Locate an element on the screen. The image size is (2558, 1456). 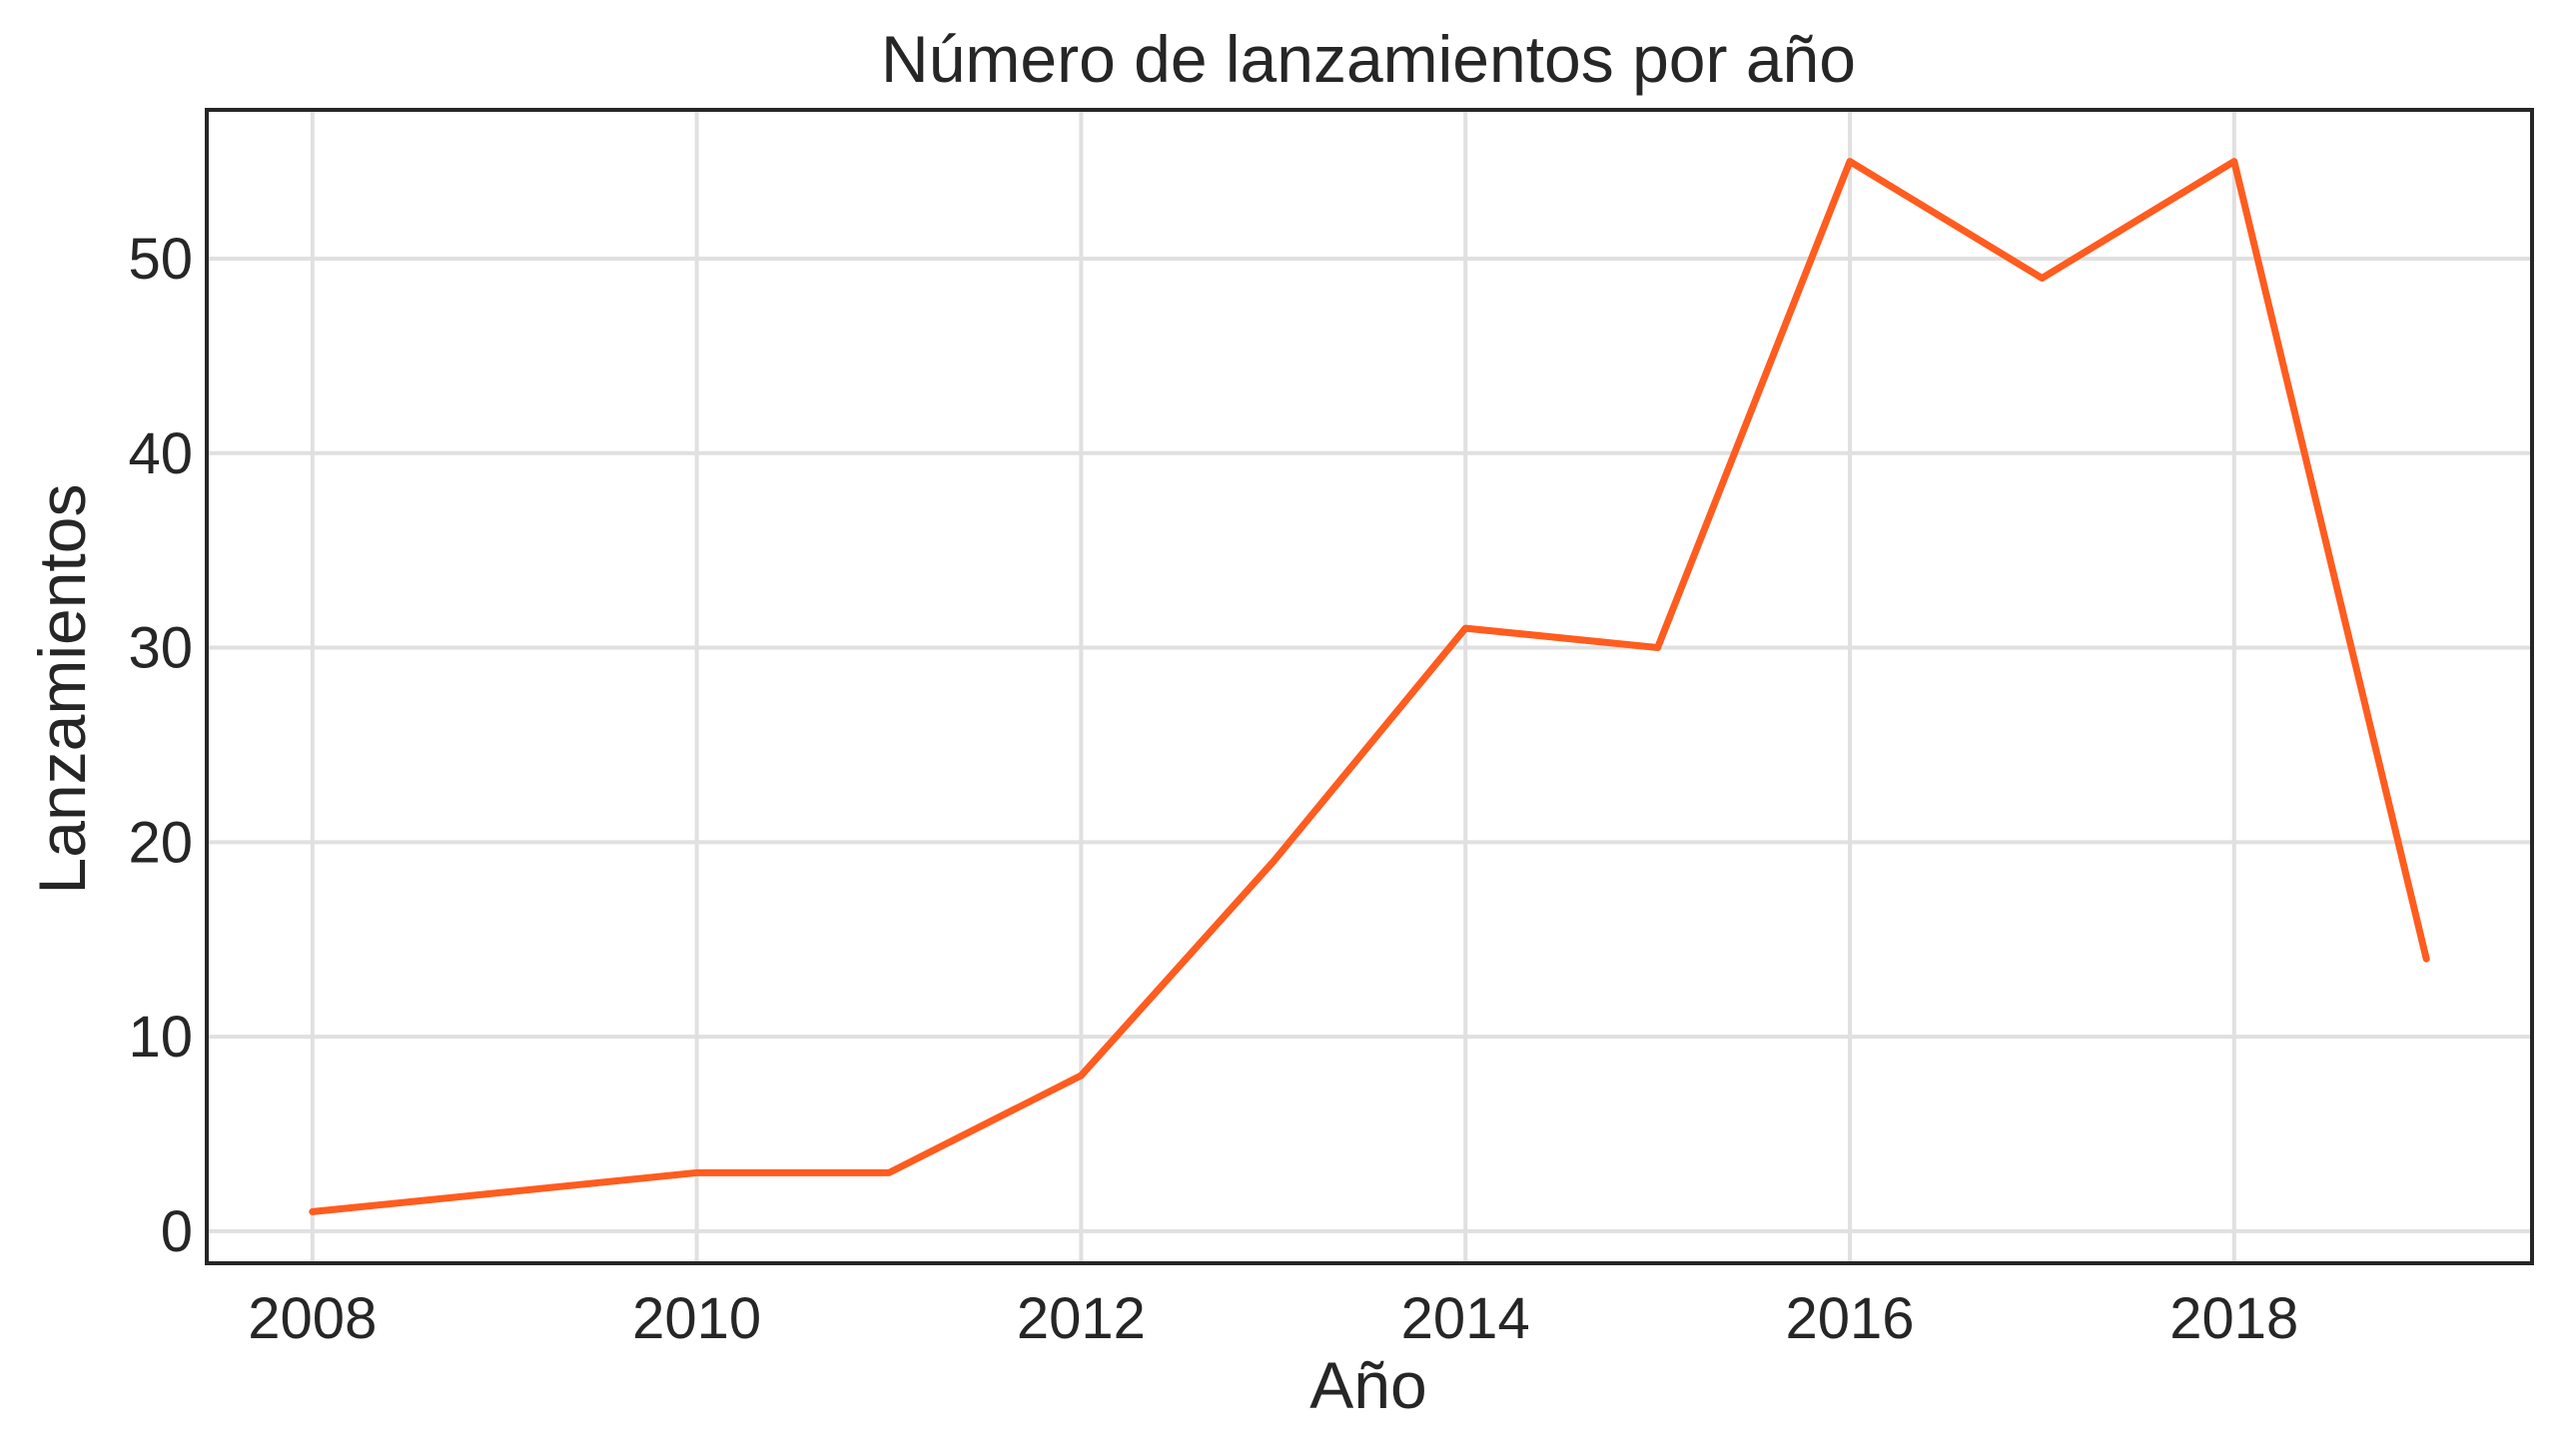
x-tick-label: 2012 is located at coordinates (1082, 1318).